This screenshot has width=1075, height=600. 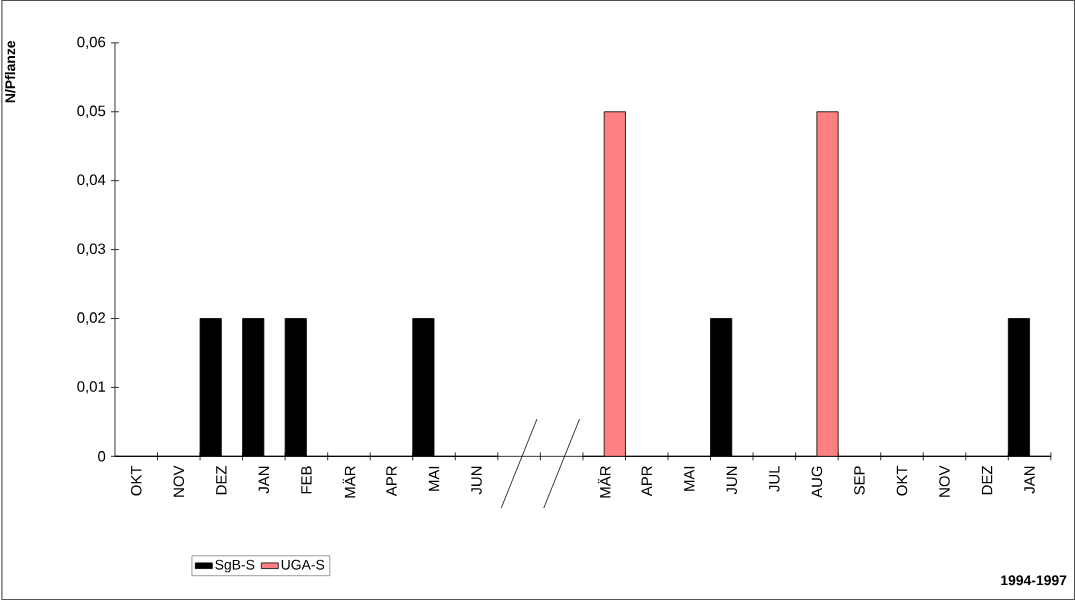 I want to click on legend-label: UGA-S, so click(x=303, y=564).